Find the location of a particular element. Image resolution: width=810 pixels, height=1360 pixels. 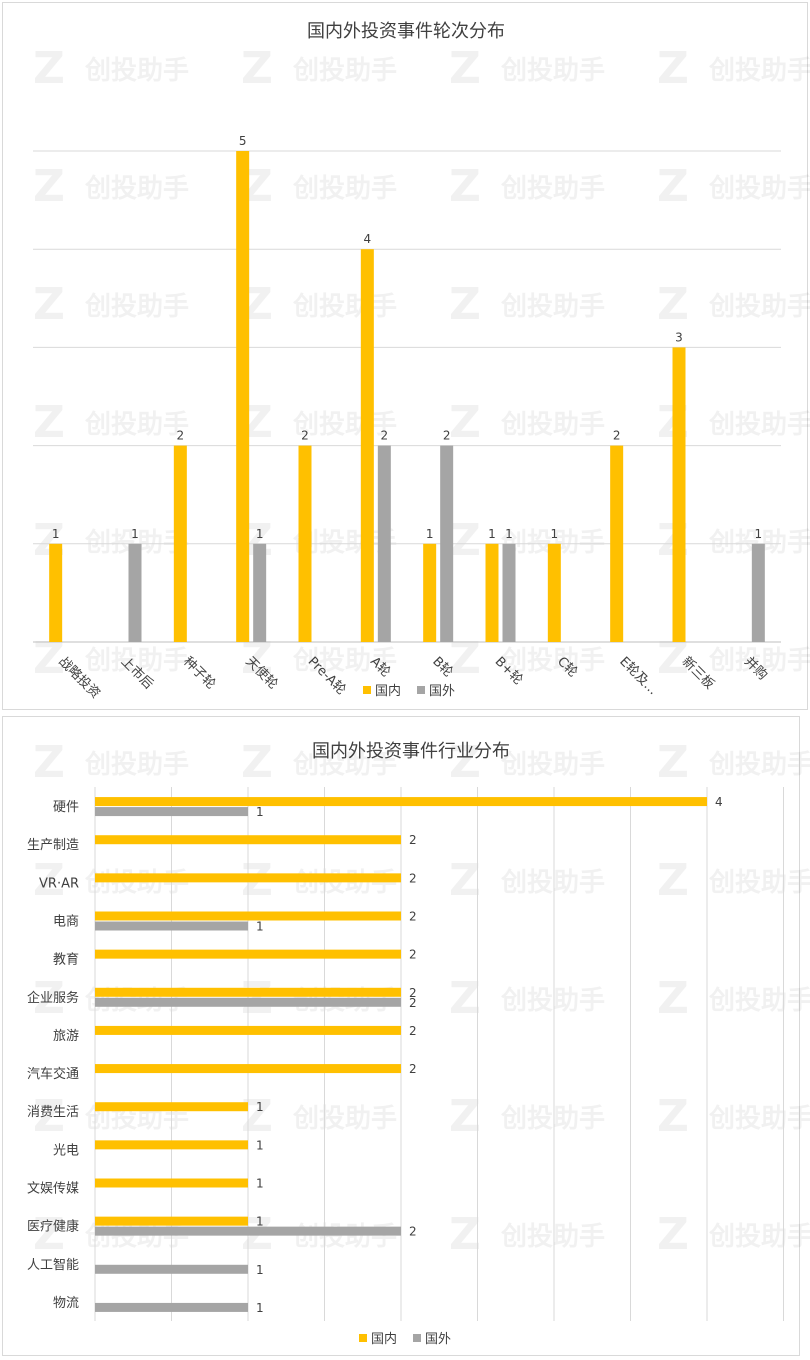

y-tick-label: 消费生活 is located at coordinates (53, 1112).